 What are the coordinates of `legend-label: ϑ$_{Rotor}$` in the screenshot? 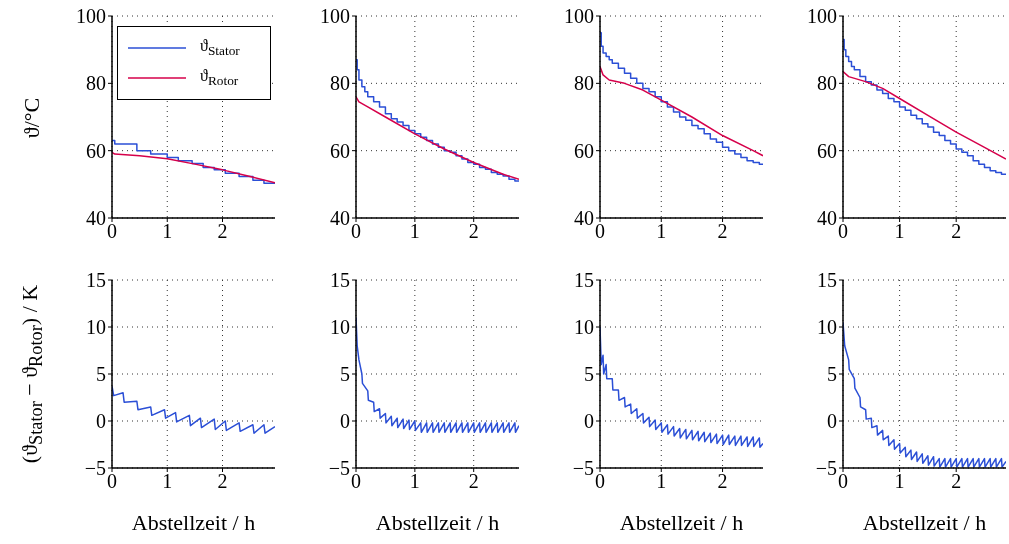 It's located at (219, 78).